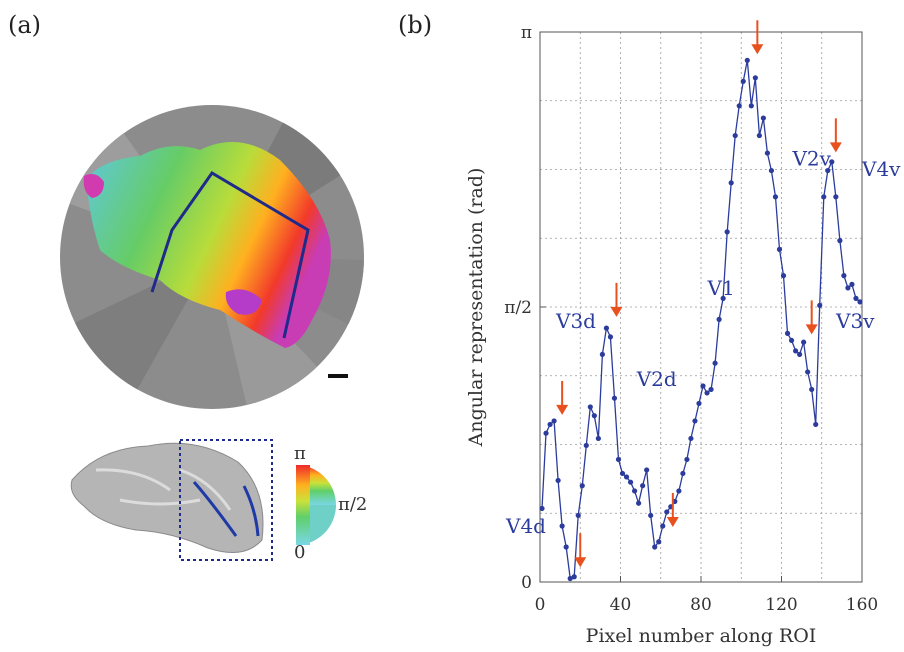 This screenshot has height=652, width=904. Describe the element at coordinates (415, 25) in the screenshot. I see `panel-b-label: (b)` at that location.